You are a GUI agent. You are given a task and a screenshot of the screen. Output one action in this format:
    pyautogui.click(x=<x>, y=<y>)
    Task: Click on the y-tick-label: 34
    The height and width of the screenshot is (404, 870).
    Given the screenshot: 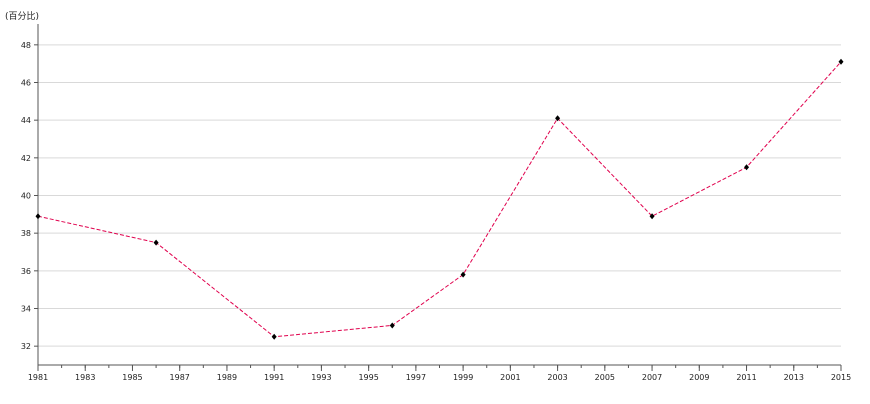 What is the action you would take?
    pyautogui.click(x=26, y=309)
    